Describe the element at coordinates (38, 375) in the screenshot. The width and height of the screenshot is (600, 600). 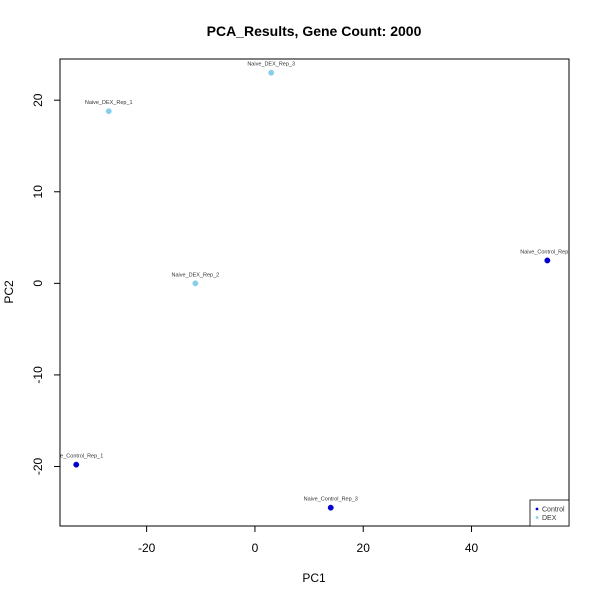
I see `y-tick-label: -10` at that location.